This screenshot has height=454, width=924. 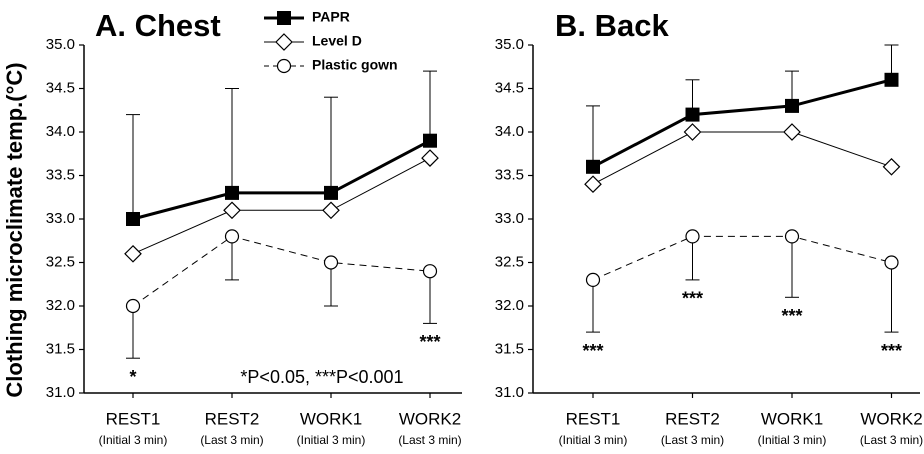 What do you see at coordinates (331, 17) in the screenshot?
I see `legend-label: PAPR` at bounding box center [331, 17].